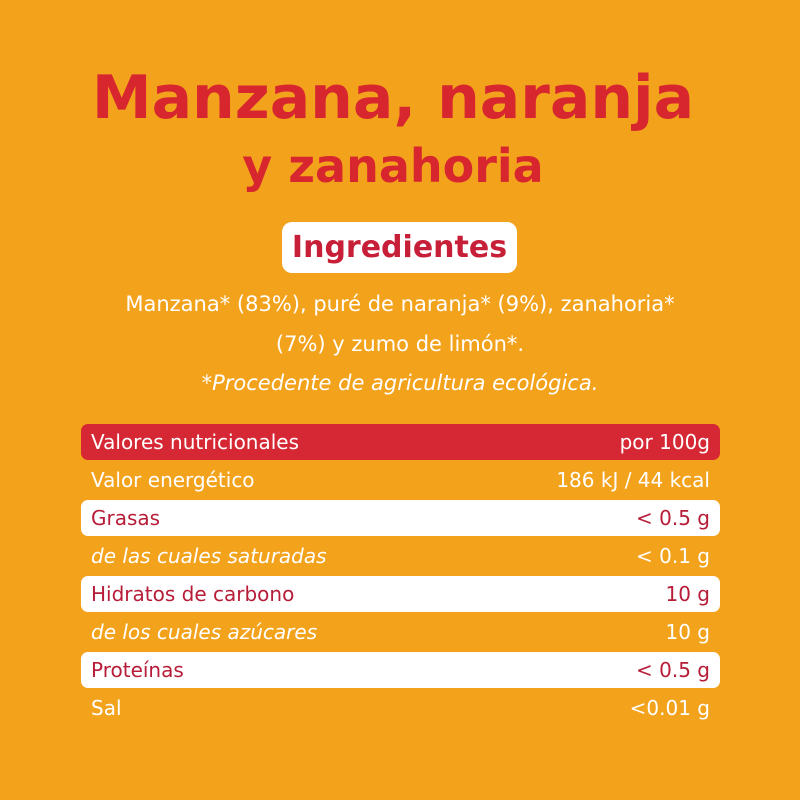 Image resolution: width=800 pixels, height=800 pixels. I want to click on row-label: Grasas, so click(126, 518).